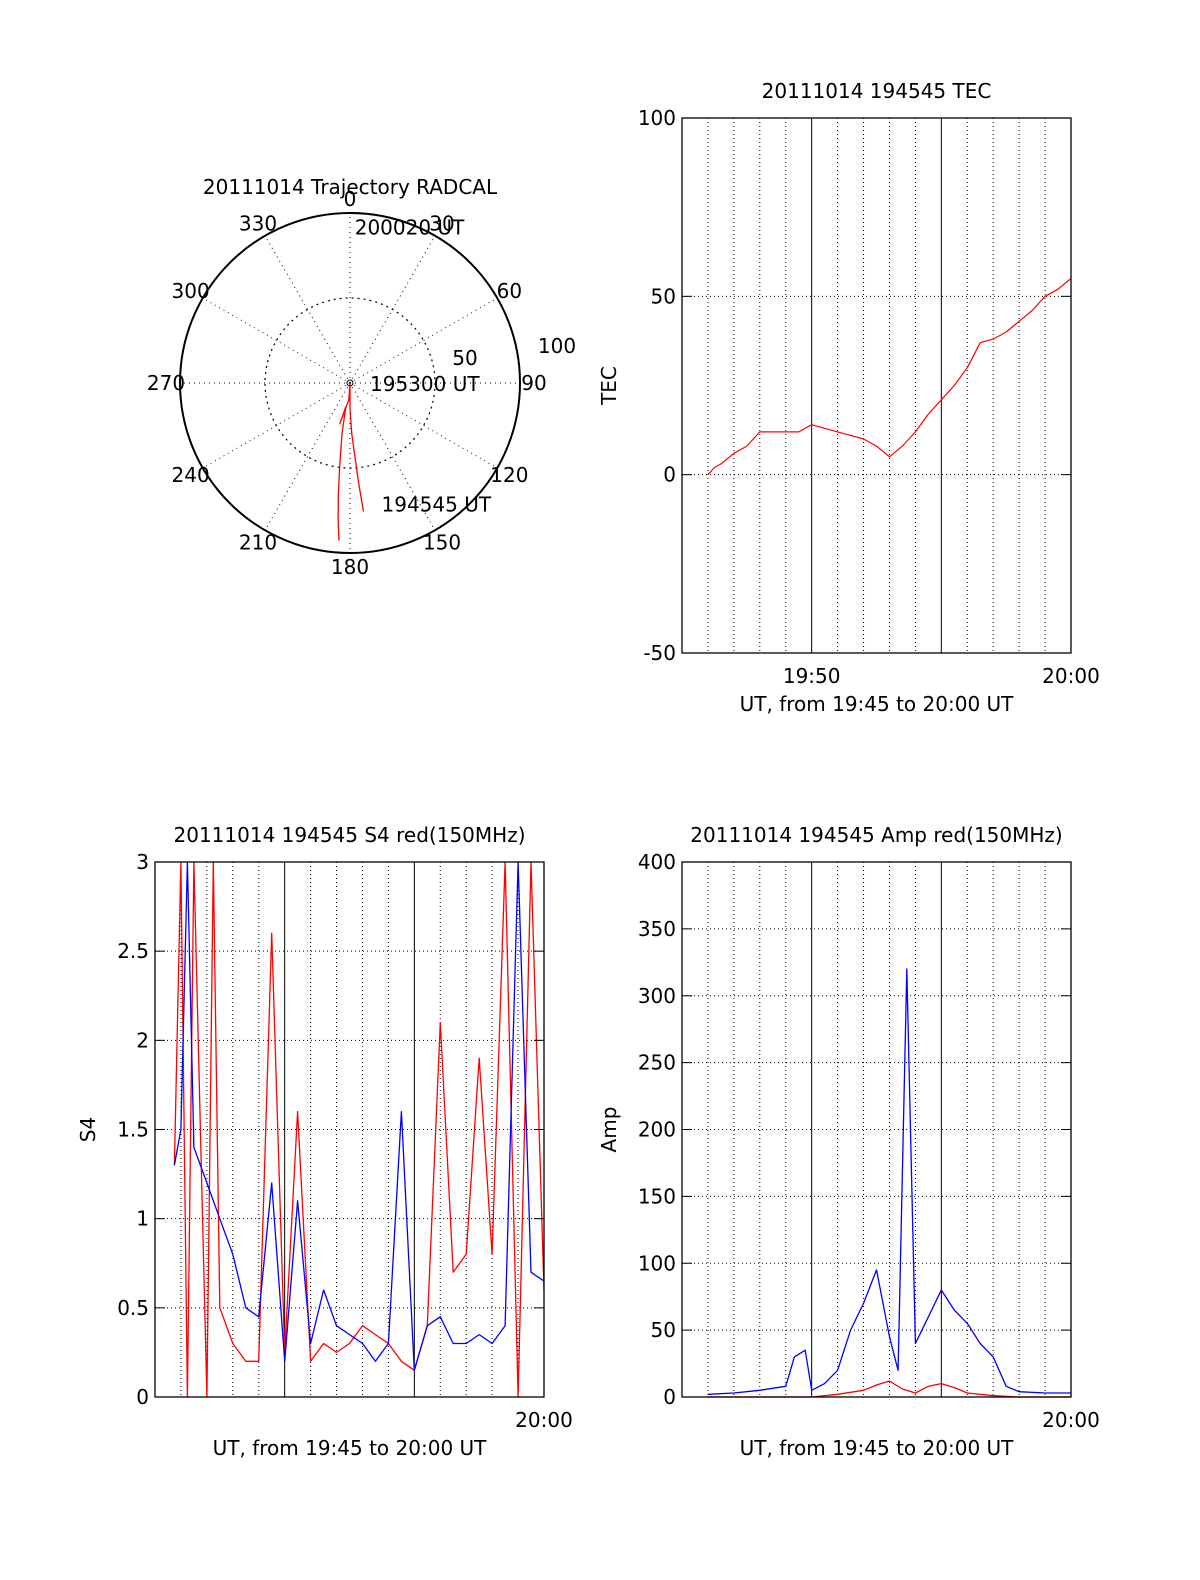 This screenshot has width=1200, height=1580. What do you see at coordinates (509, 475) in the screenshot?
I see `angle-label: 120` at bounding box center [509, 475].